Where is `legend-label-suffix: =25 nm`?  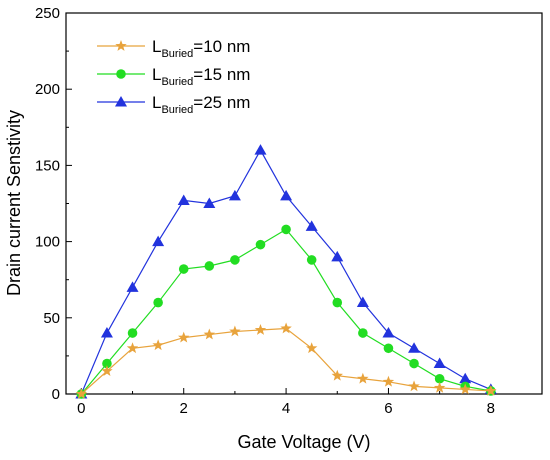 legend-label-suffix: =25 nm is located at coordinates (221, 102).